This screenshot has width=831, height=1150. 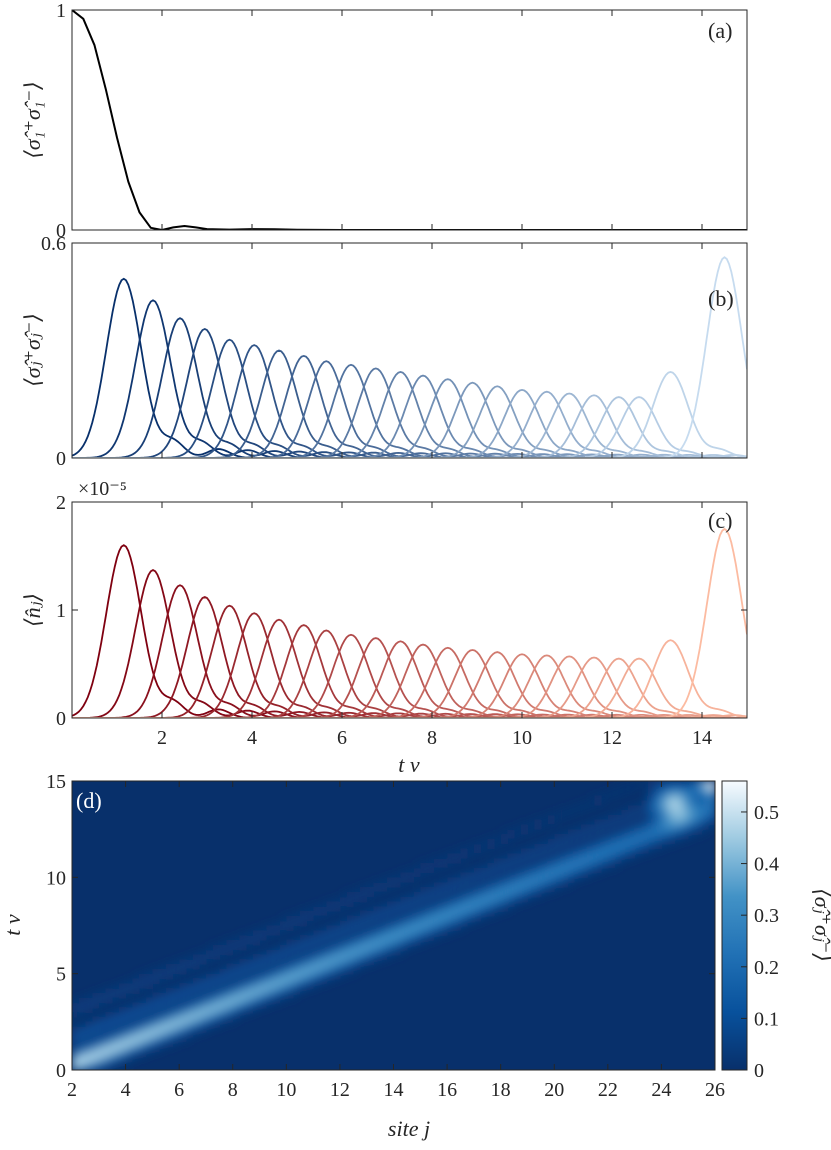 What do you see at coordinates (715, 1090) in the screenshot?
I see `x-tick-label: 26` at bounding box center [715, 1090].